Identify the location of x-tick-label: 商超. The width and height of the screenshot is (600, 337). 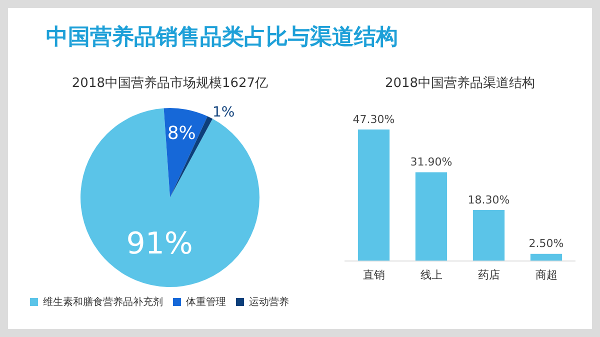
(546, 275).